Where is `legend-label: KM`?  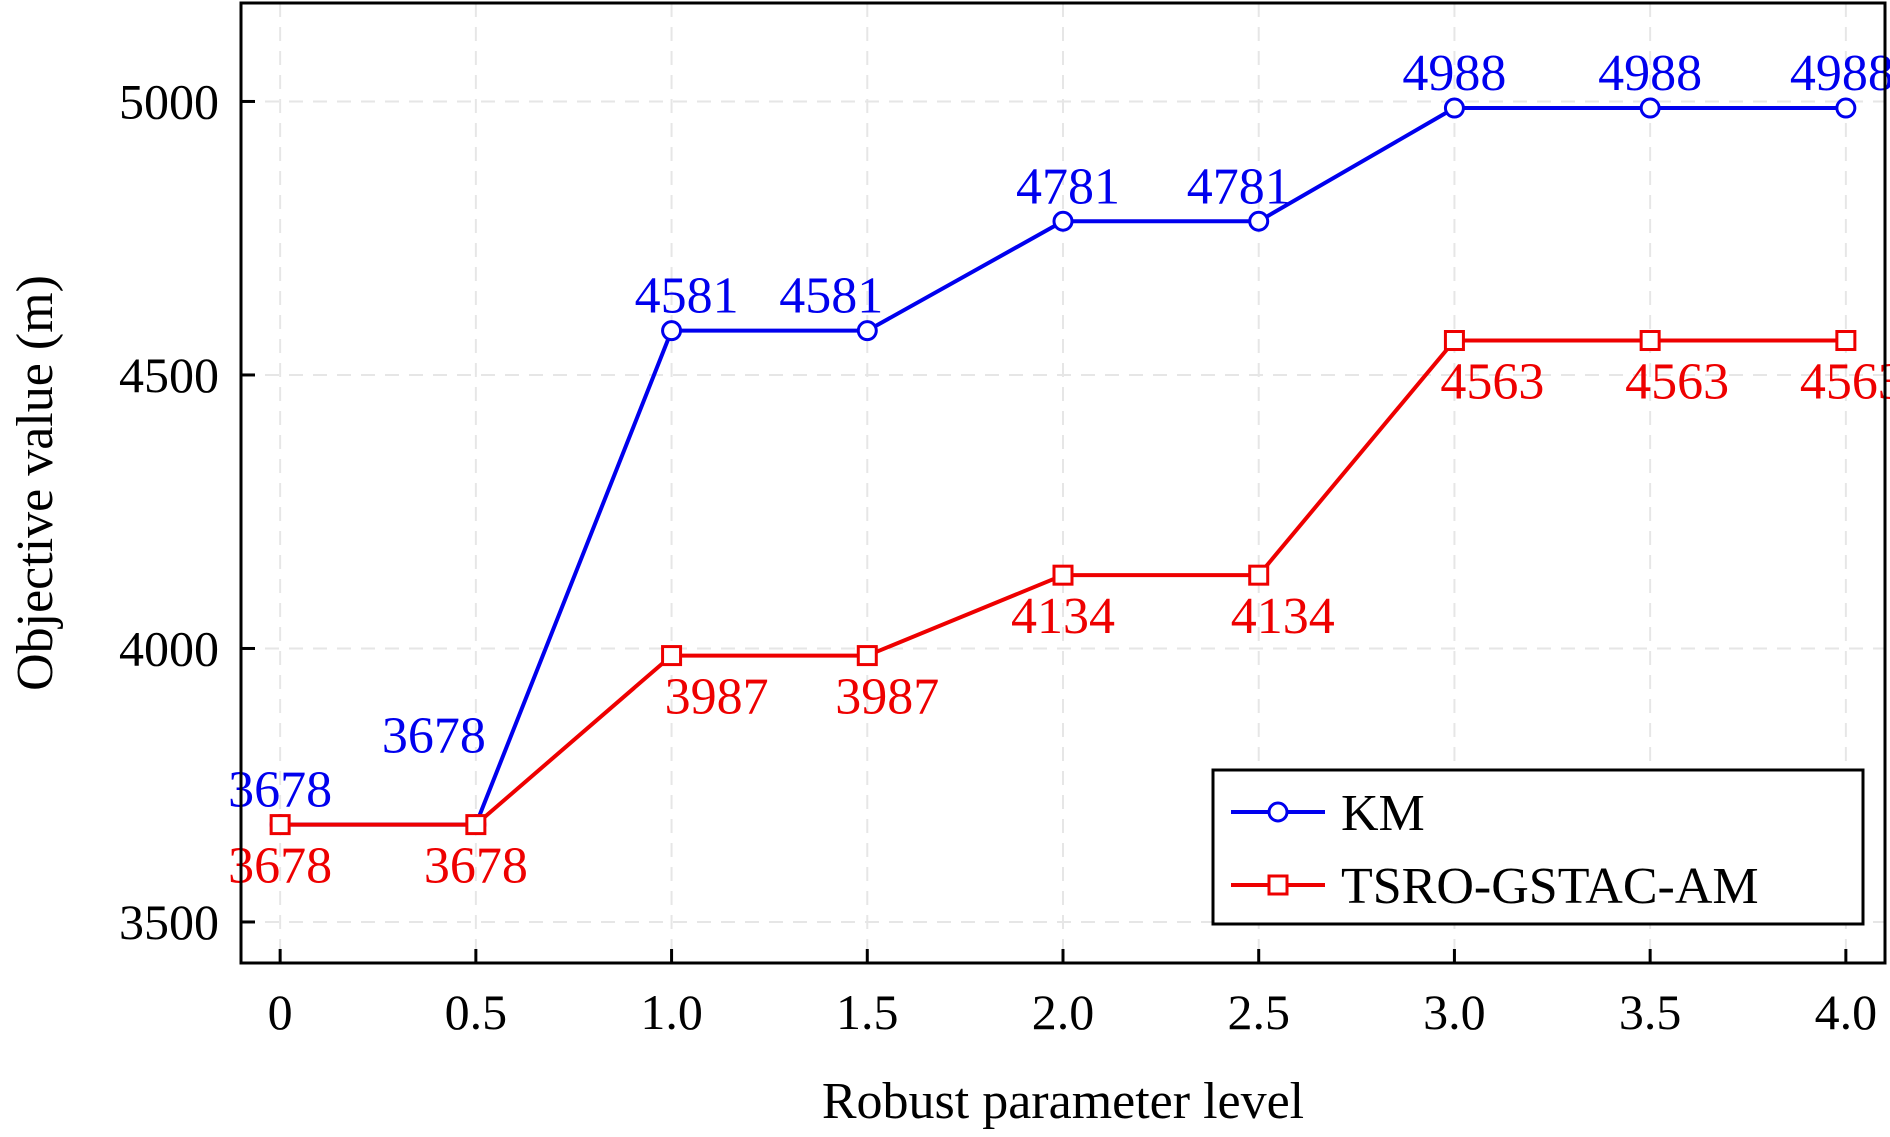
legend-label: KM is located at coordinates (1383, 813).